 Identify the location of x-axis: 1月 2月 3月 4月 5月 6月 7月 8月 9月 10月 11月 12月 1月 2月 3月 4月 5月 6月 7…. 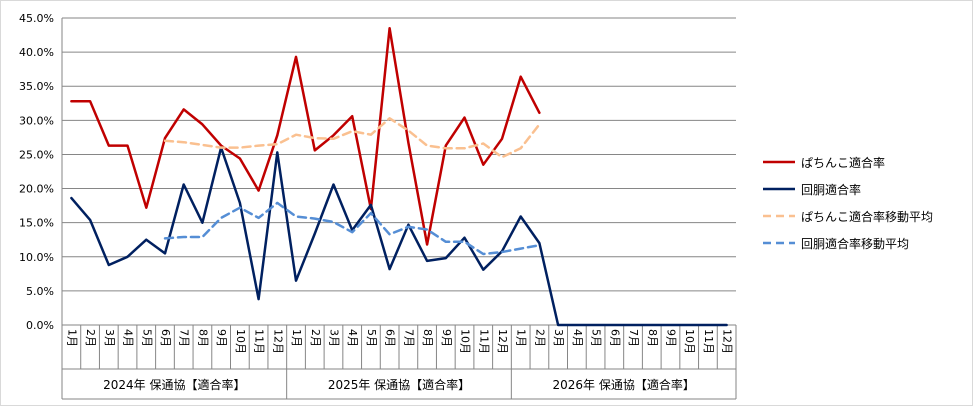
(399, 362).